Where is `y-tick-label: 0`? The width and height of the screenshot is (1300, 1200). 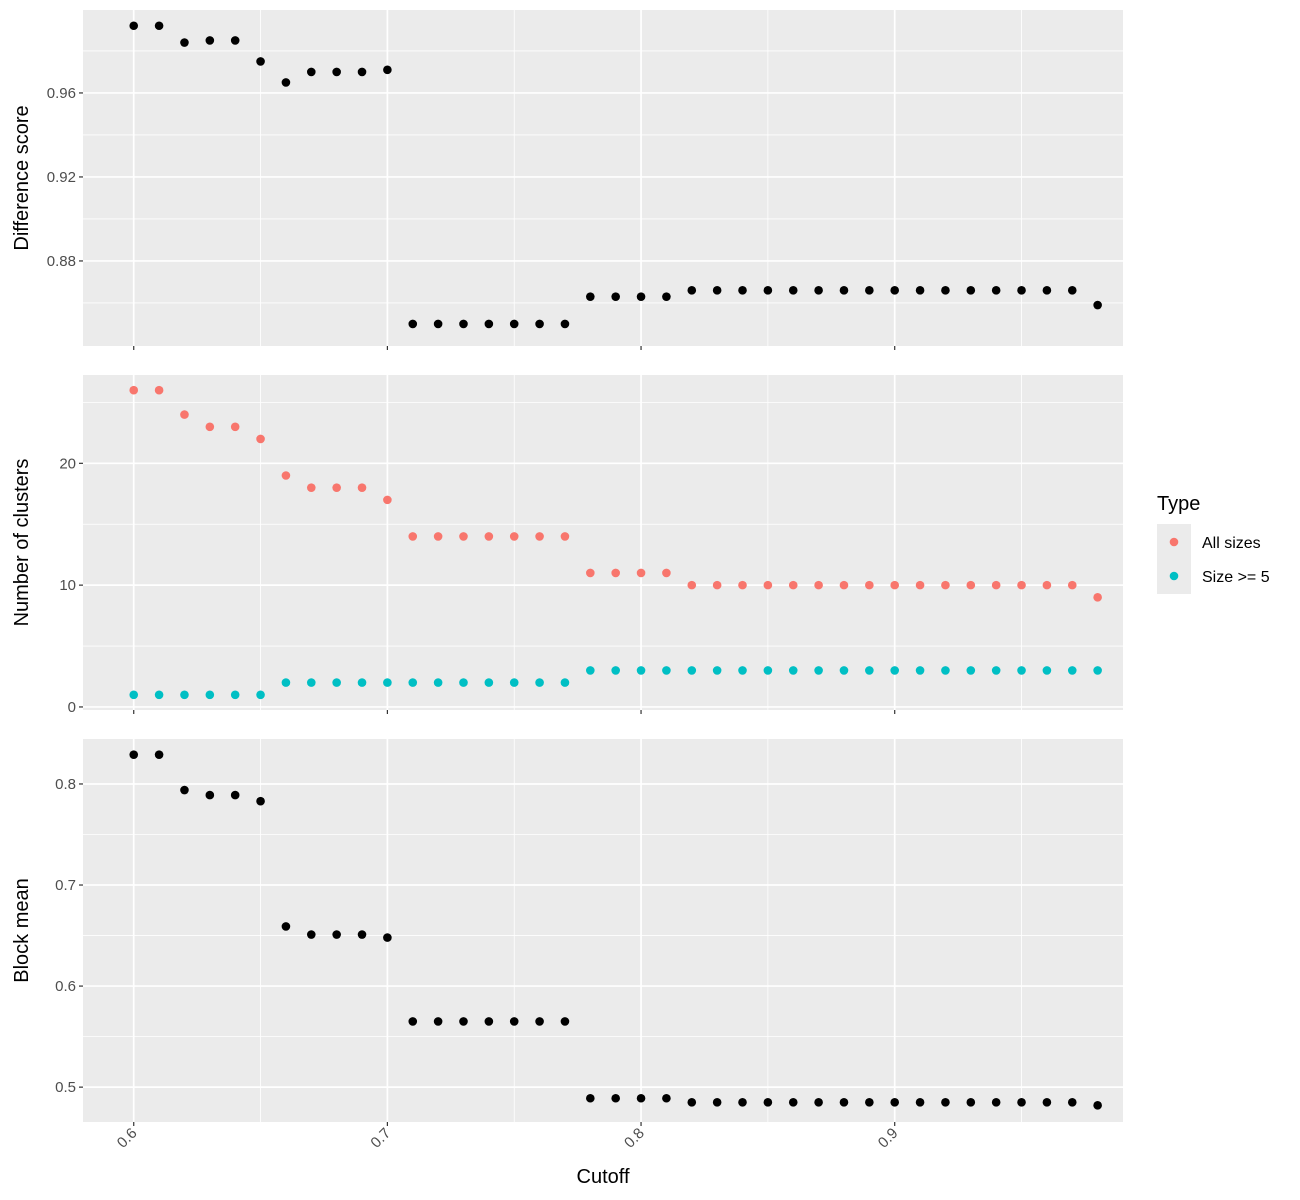
y-tick-label: 0 is located at coordinates (72, 707).